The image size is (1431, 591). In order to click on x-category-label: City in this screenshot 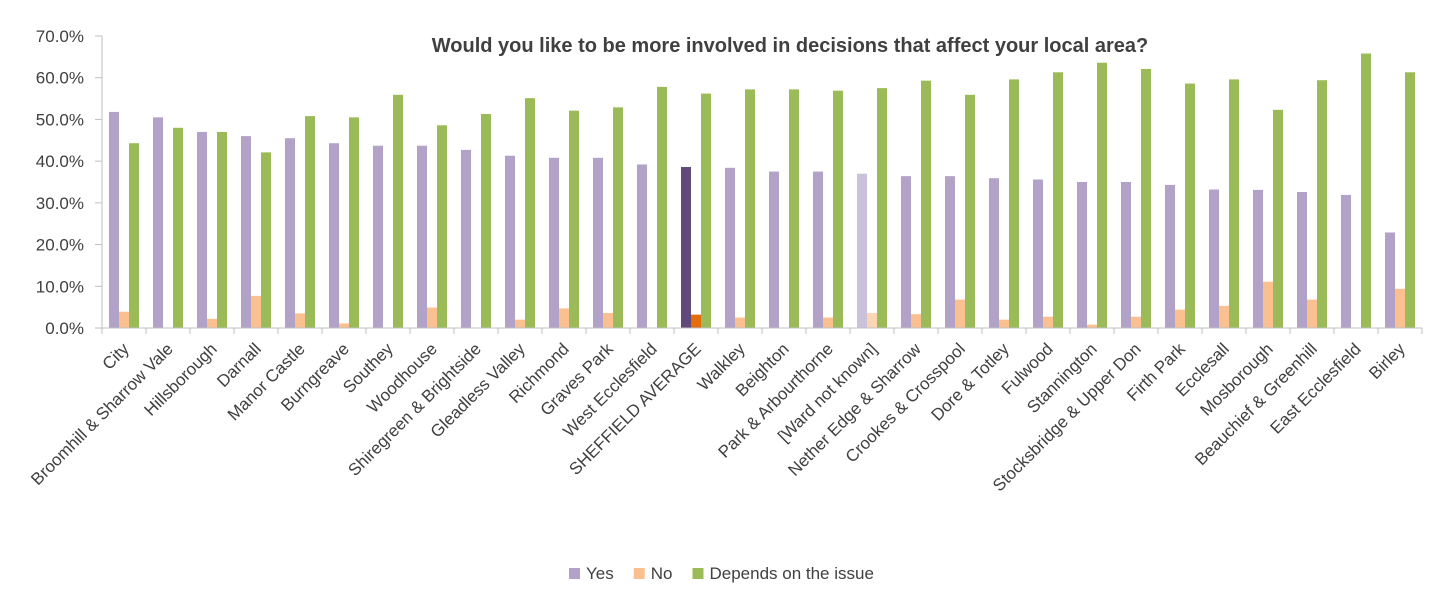, I will do `click(116, 356)`.